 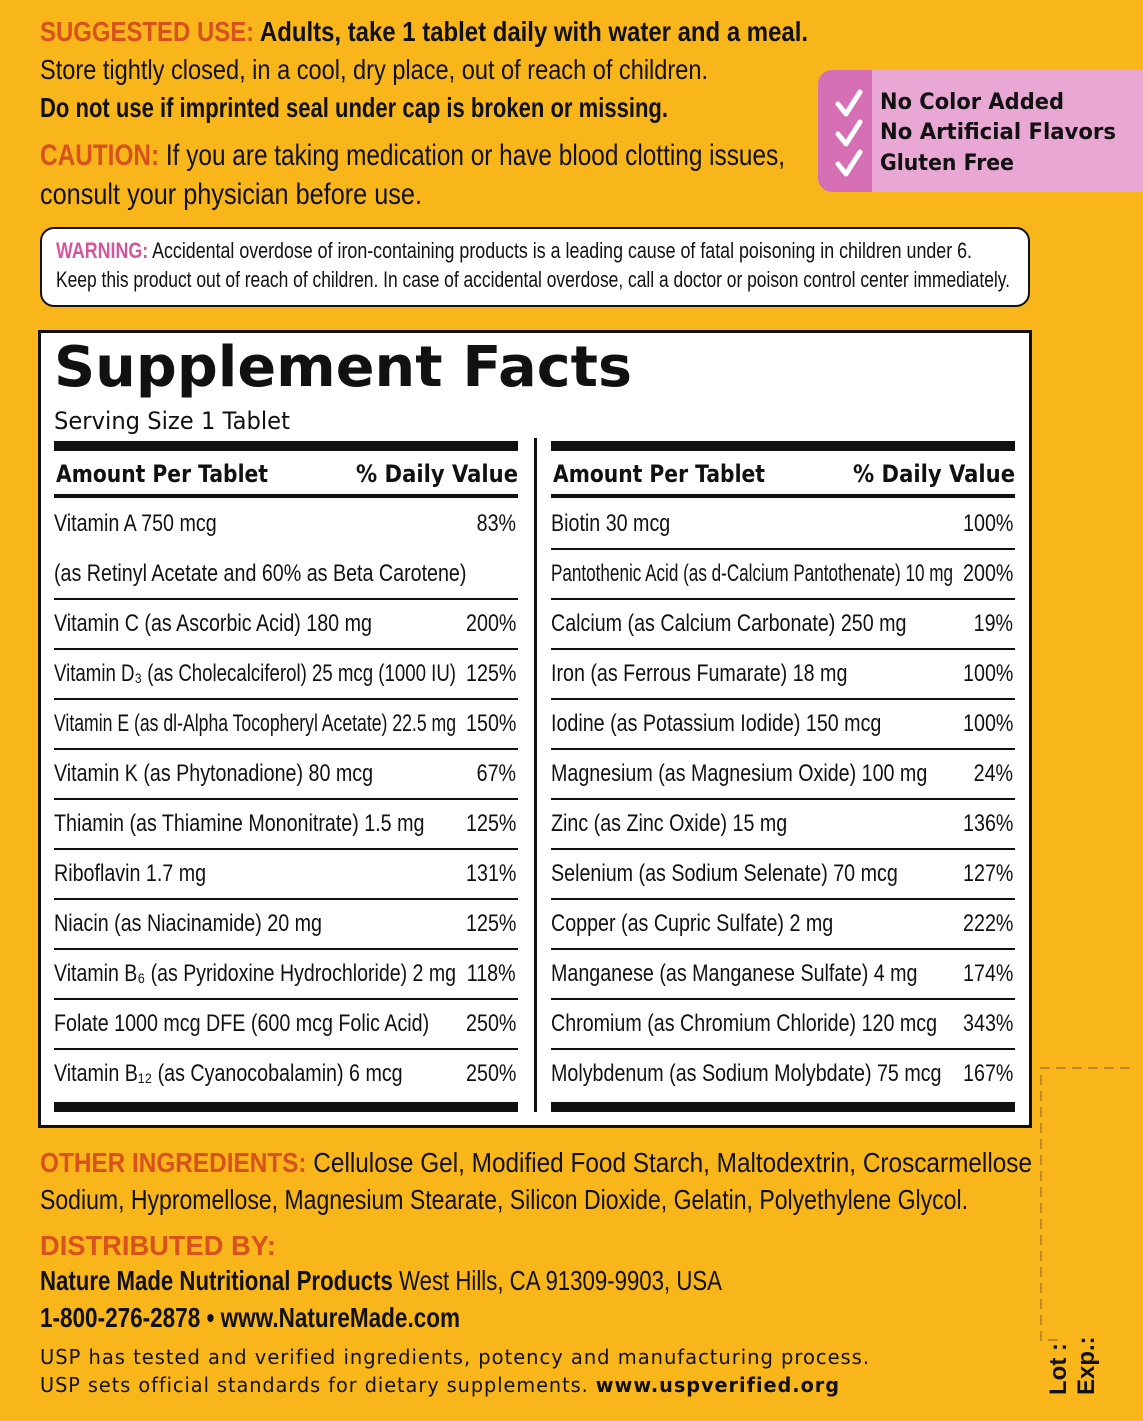 I want to click on nutrient-name: Calcium (as Calcium Carbonate) 250 mg, so click(x=729, y=623).